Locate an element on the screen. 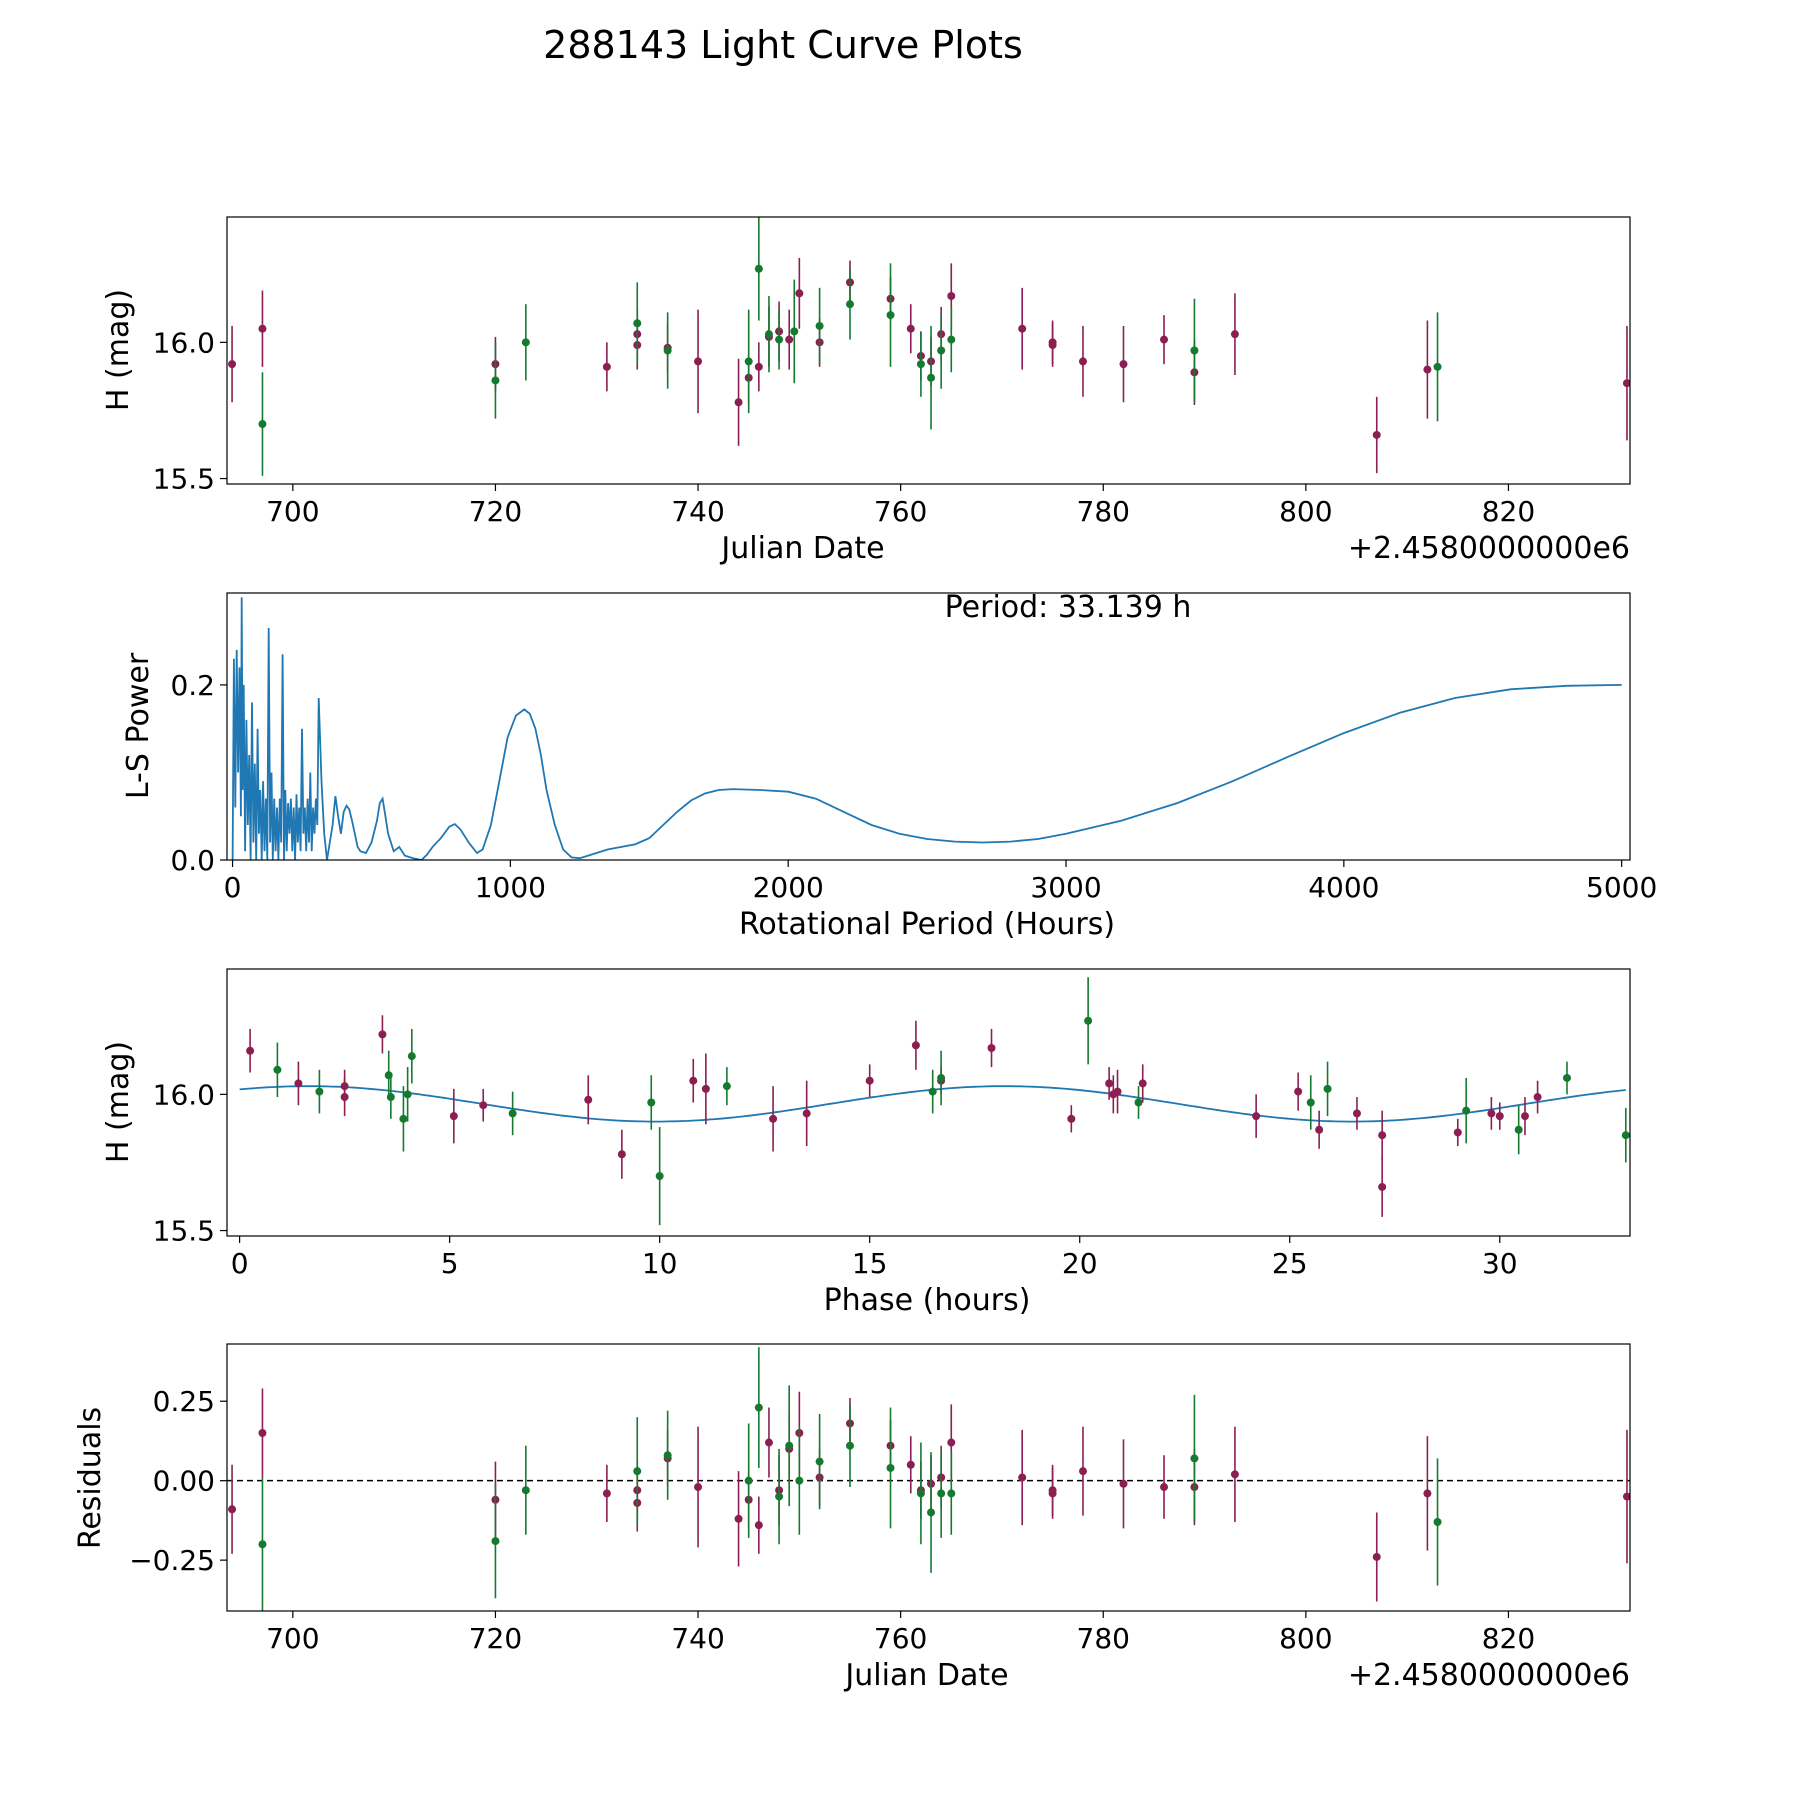 The height and width of the screenshot is (1800, 1800). periodogram-plot-area is located at coordinates (926, 728).